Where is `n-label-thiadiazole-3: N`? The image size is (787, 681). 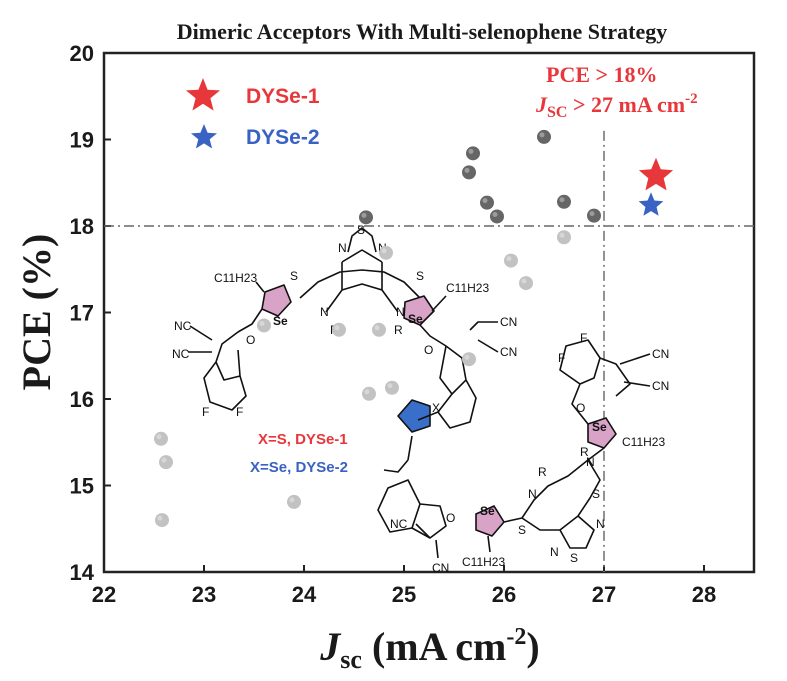
n-label-thiadiazole-3: N is located at coordinates (600, 524).